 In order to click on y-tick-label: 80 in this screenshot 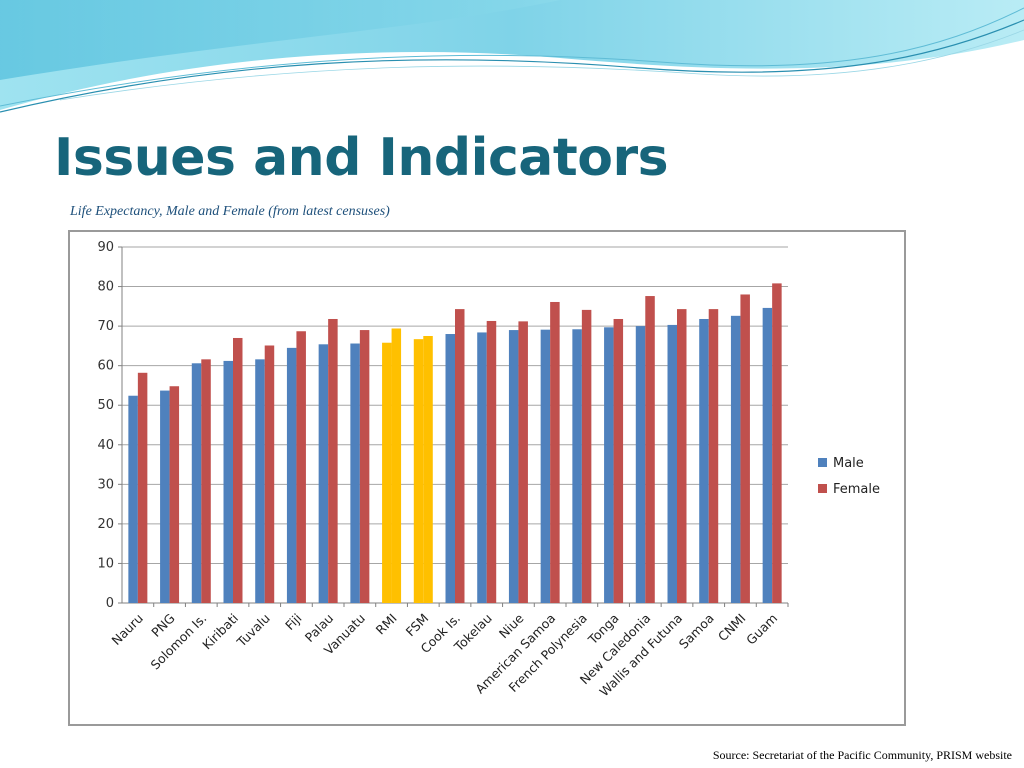, I will do `click(105, 287)`.